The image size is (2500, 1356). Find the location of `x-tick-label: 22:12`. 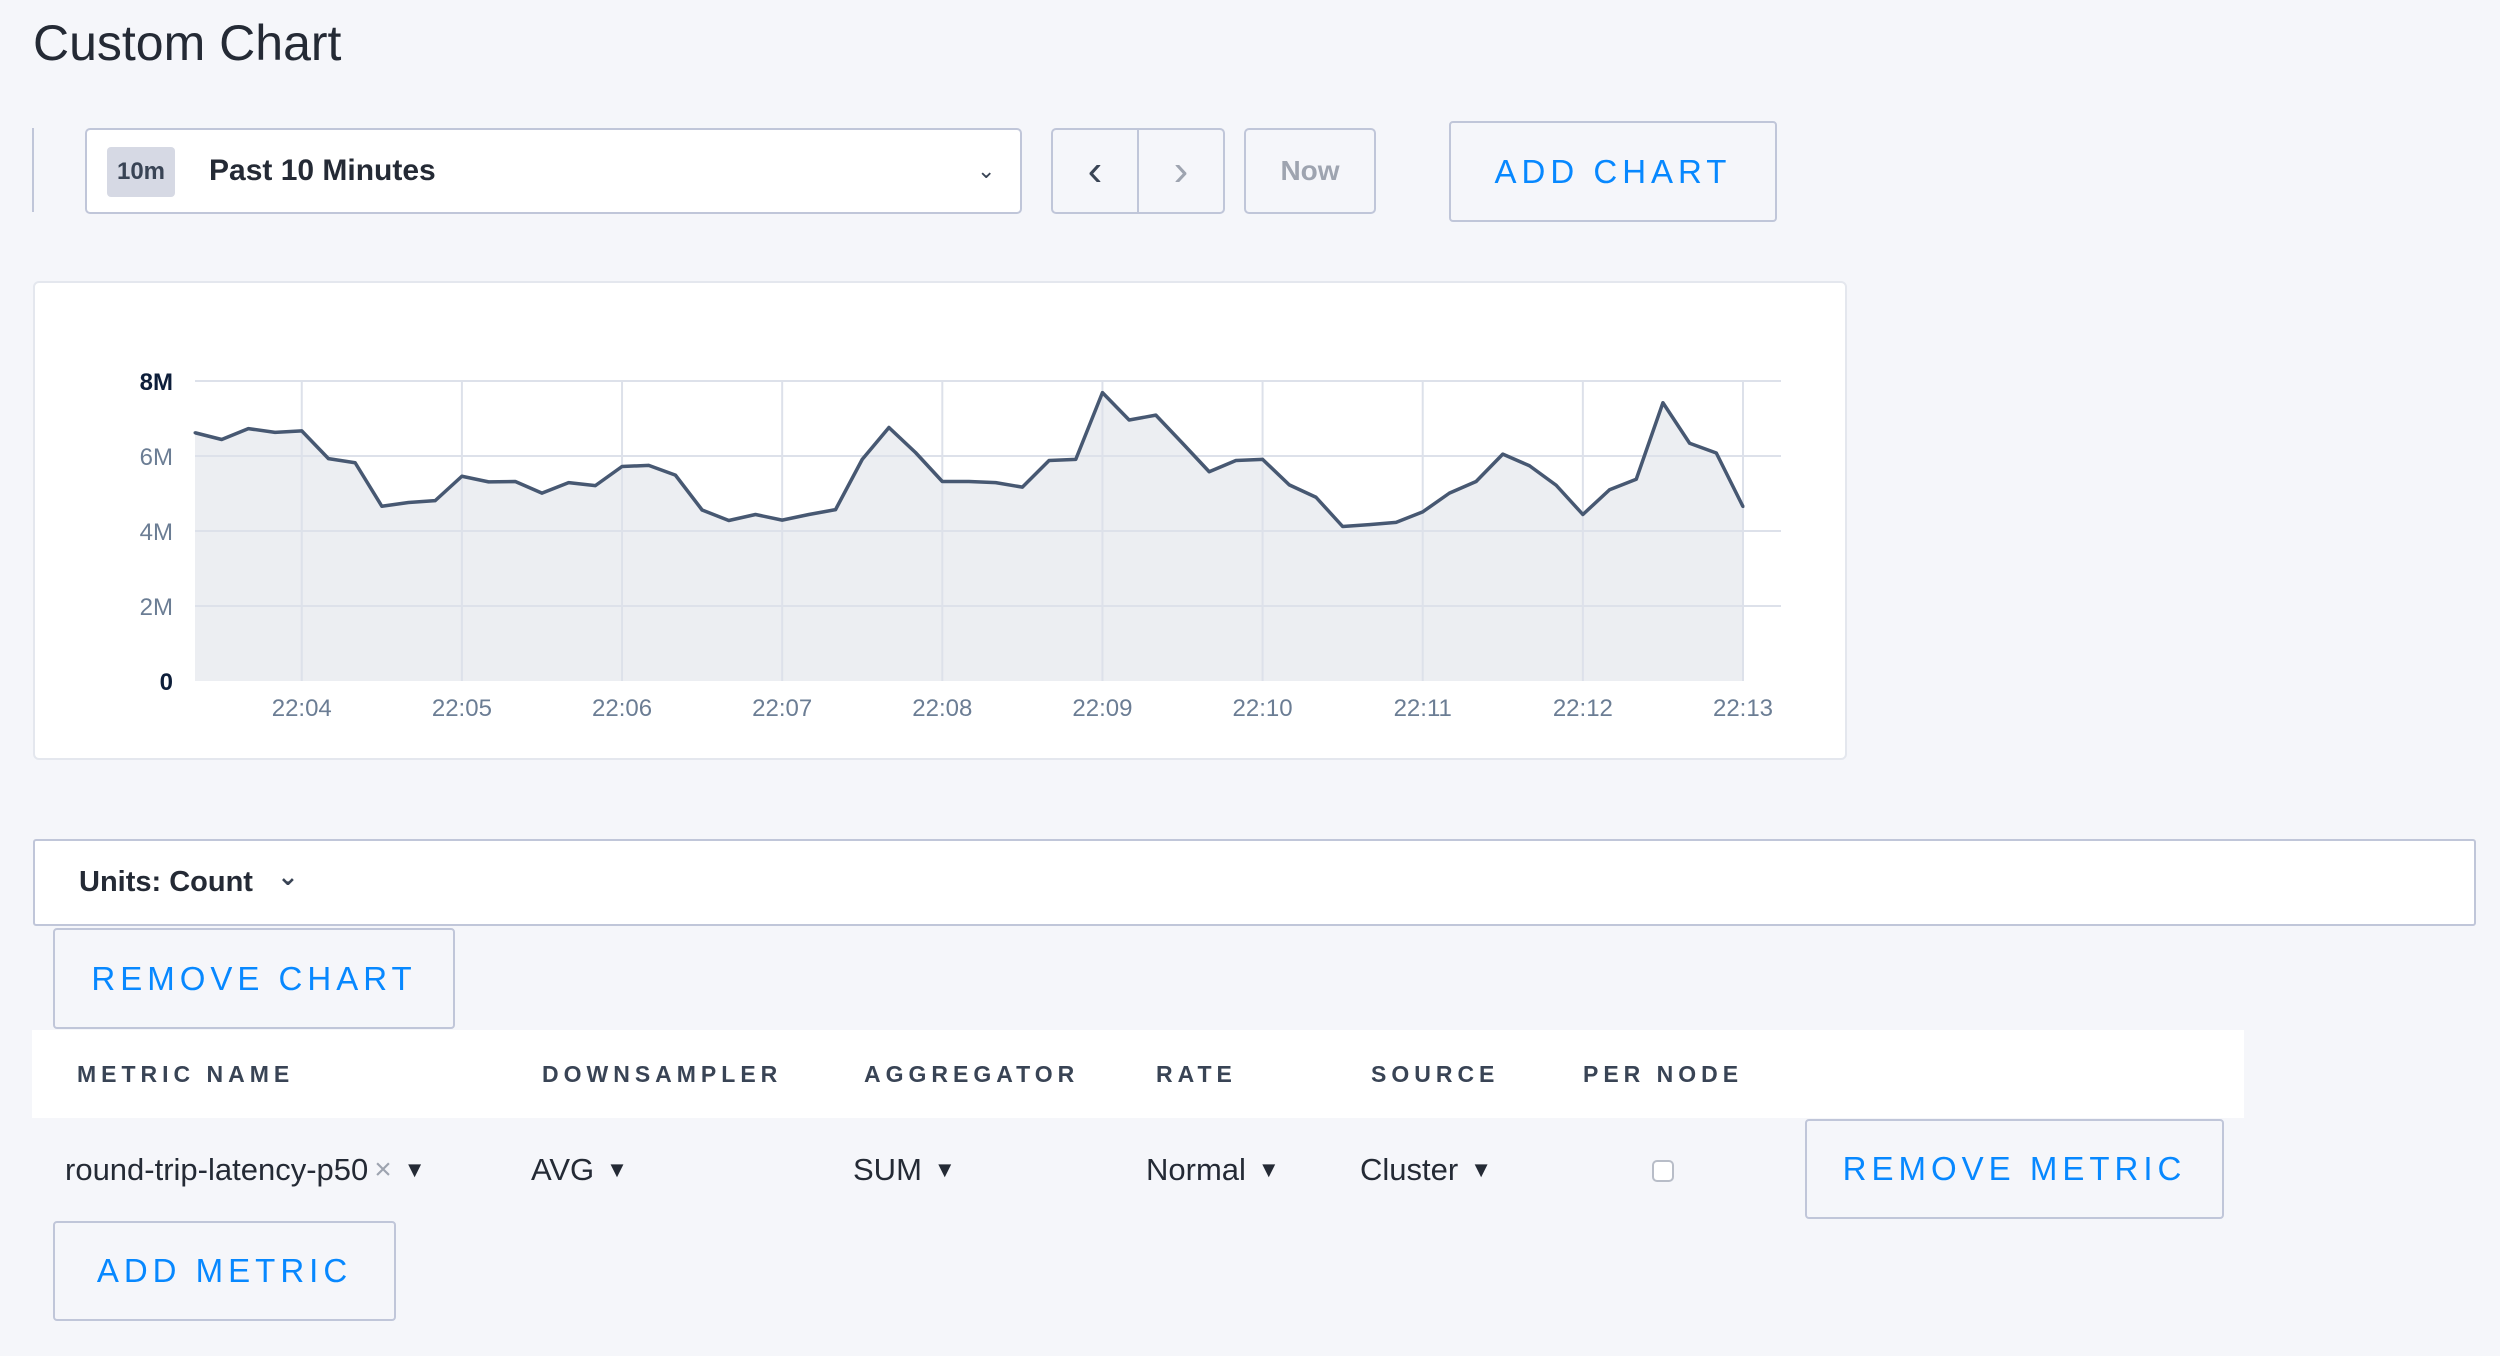

x-tick-label: 22:12 is located at coordinates (1583, 708).